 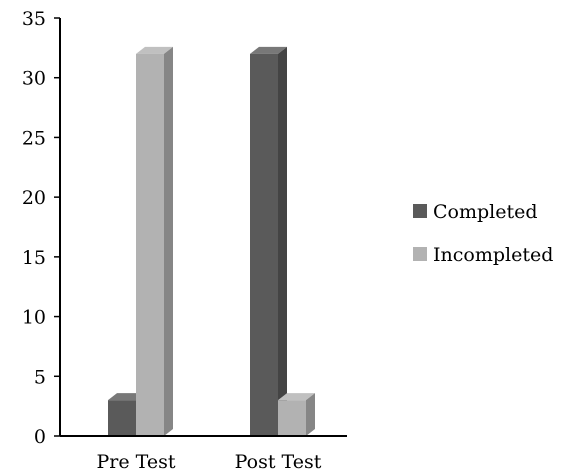 What do you see at coordinates (34, 138) in the screenshot?
I see `y-tick-label: 25` at bounding box center [34, 138].